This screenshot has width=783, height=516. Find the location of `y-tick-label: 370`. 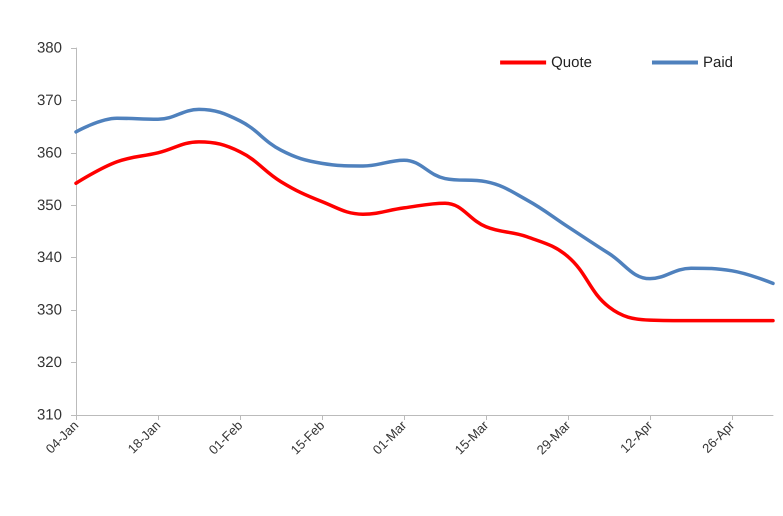

y-tick-label: 370 is located at coordinates (49, 100).